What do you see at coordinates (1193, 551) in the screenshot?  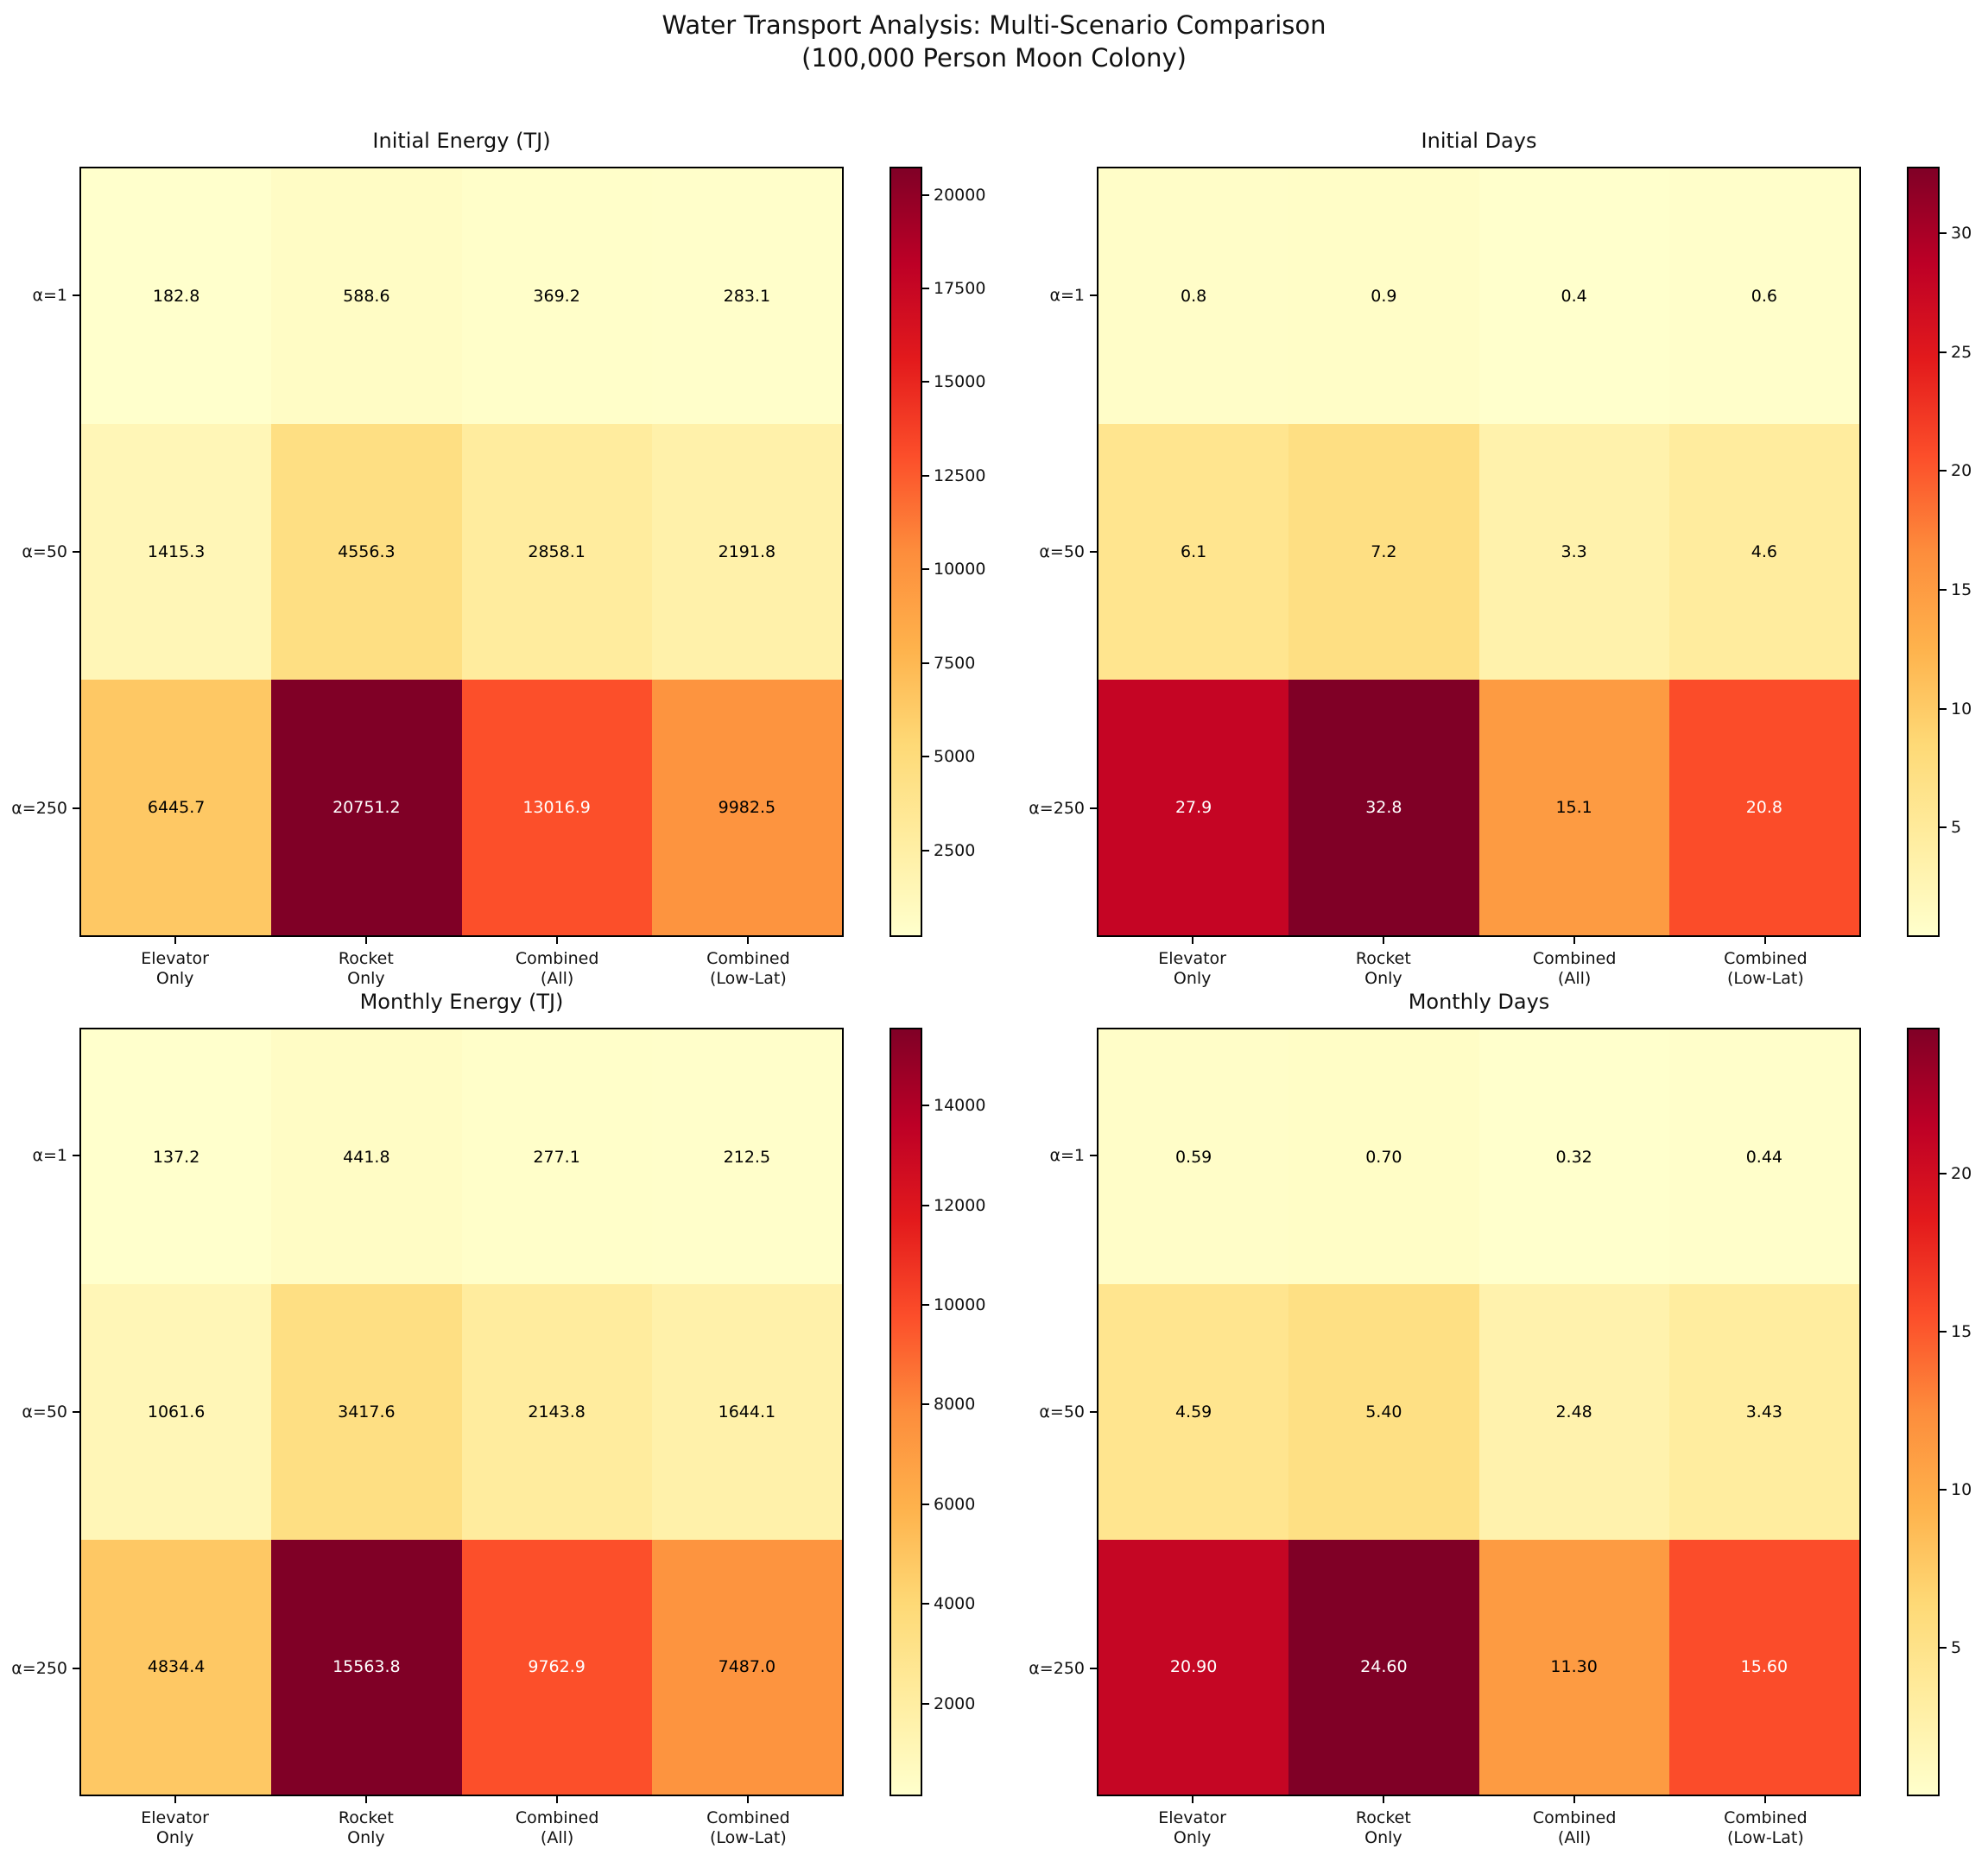 I see `heatmap-cell: 6.1` at bounding box center [1193, 551].